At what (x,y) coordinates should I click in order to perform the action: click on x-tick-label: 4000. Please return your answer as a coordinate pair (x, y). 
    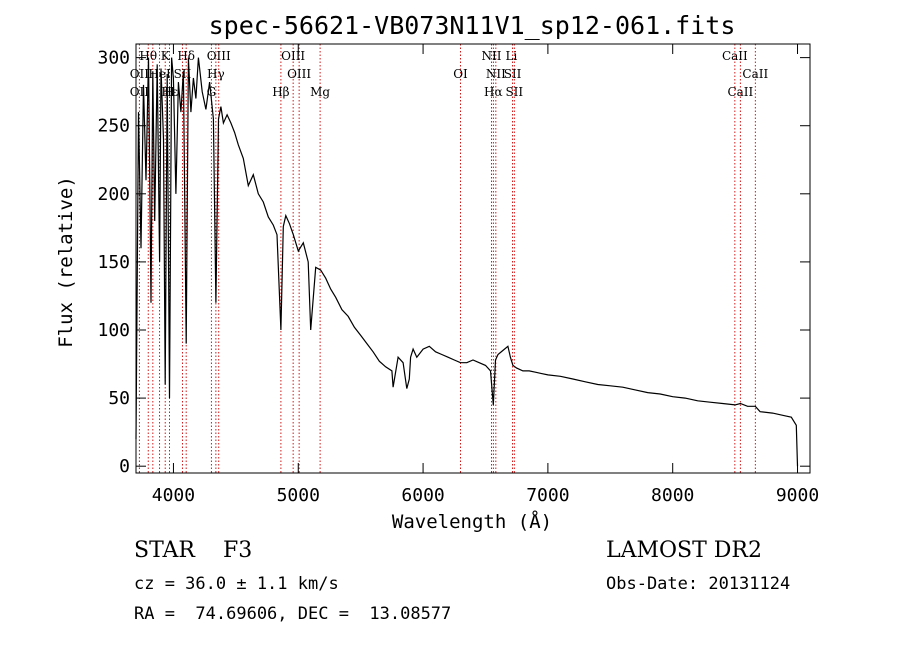
    Looking at the image, I should click on (173, 495).